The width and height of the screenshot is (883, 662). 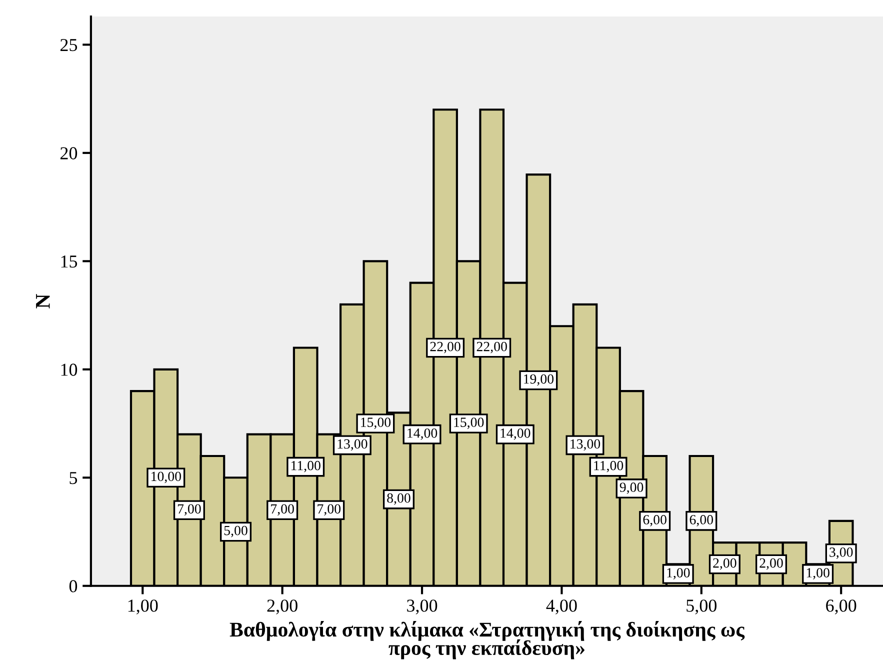 I want to click on y-tick-label: 10, so click(x=69, y=370).